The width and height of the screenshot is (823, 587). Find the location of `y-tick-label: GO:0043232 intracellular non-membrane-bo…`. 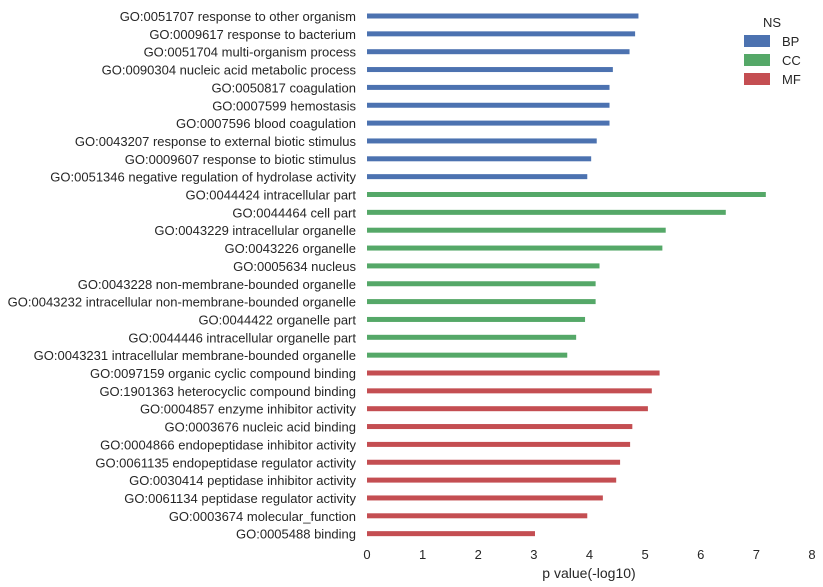

y-tick-label: GO:0043232 intracellular non-membrane-bo… is located at coordinates (182, 302).